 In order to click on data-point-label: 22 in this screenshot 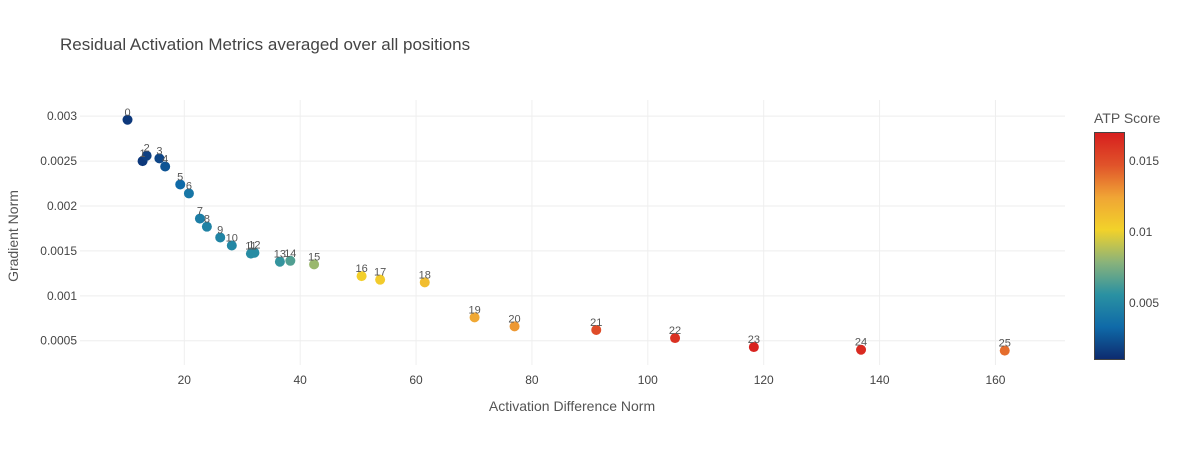, I will do `click(675, 331)`.